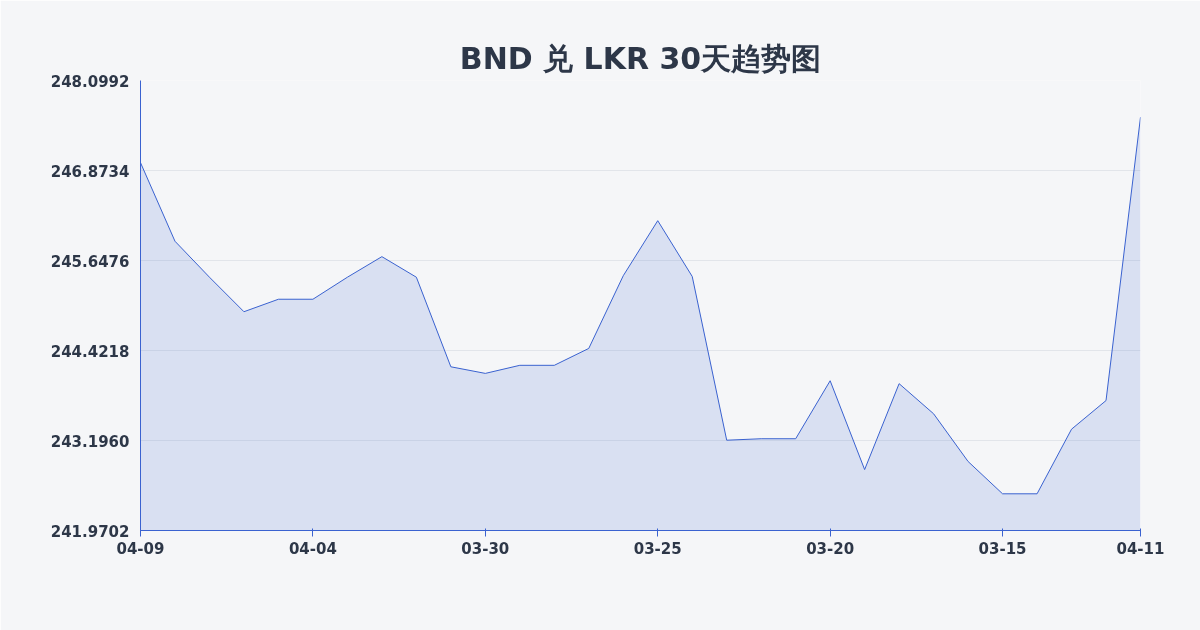 Image resolution: width=1200 pixels, height=630 pixels. What do you see at coordinates (90, 441) in the screenshot?
I see `y-tick-label: 243.1960` at bounding box center [90, 441].